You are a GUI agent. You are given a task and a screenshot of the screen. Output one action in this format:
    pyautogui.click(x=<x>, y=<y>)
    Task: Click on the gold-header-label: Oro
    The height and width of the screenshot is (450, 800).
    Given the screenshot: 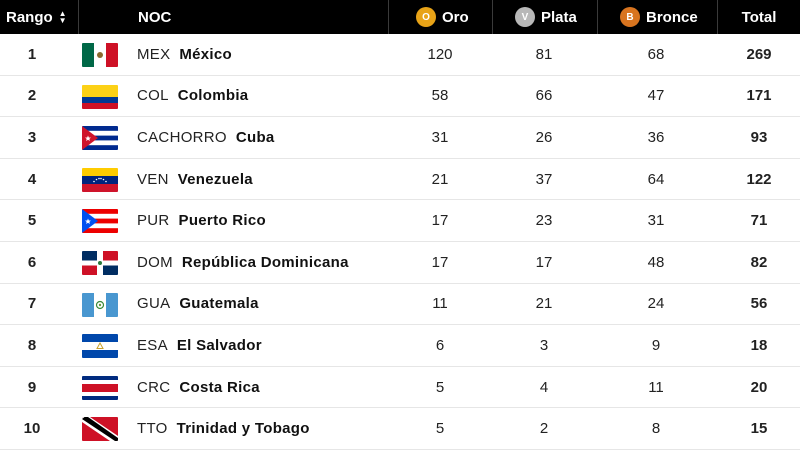 What is the action you would take?
    pyautogui.click(x=455, y=17)
    